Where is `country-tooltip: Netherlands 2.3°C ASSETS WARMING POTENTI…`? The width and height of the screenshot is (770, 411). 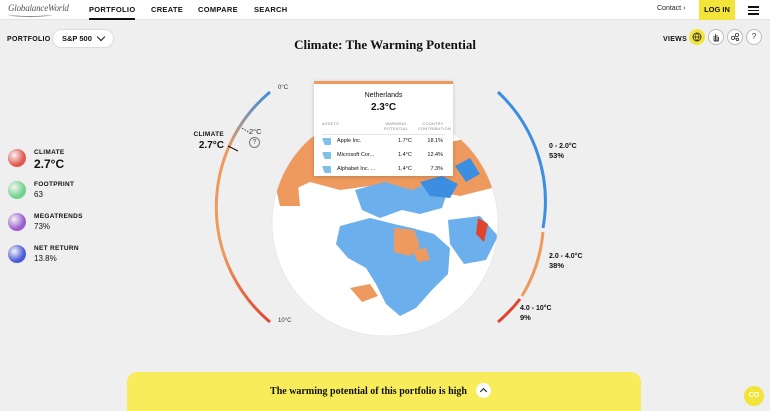
country-tooltip: Netherlands 2.3°C ASSETS WARMING POTENTI… is located at coordinates (383, 128).